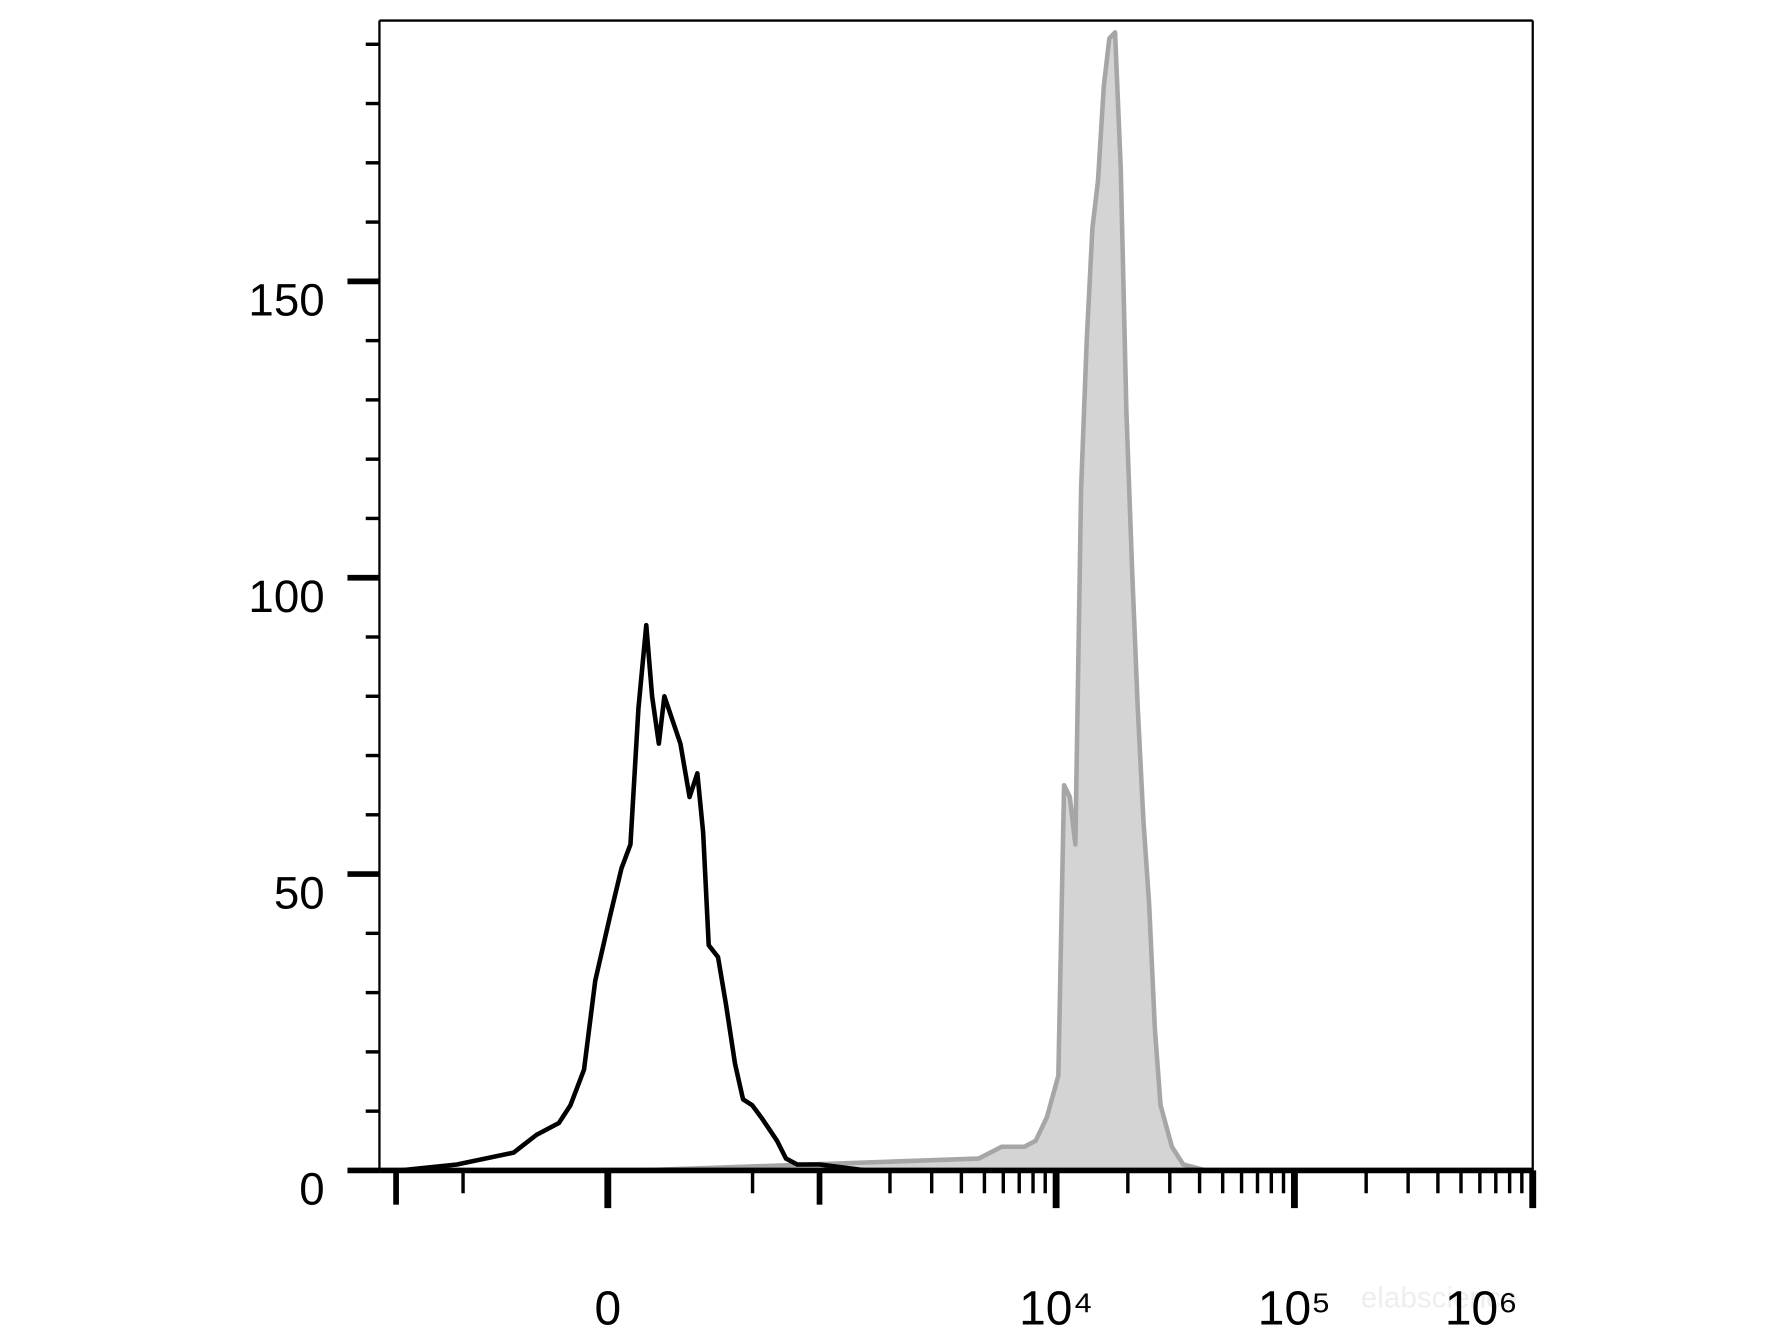 The width and height of the screenshot is (1782, 1336). Describe the element at coordinates (1439, 1297) in the screenshot. I see `watermark: elabscience` at that location.